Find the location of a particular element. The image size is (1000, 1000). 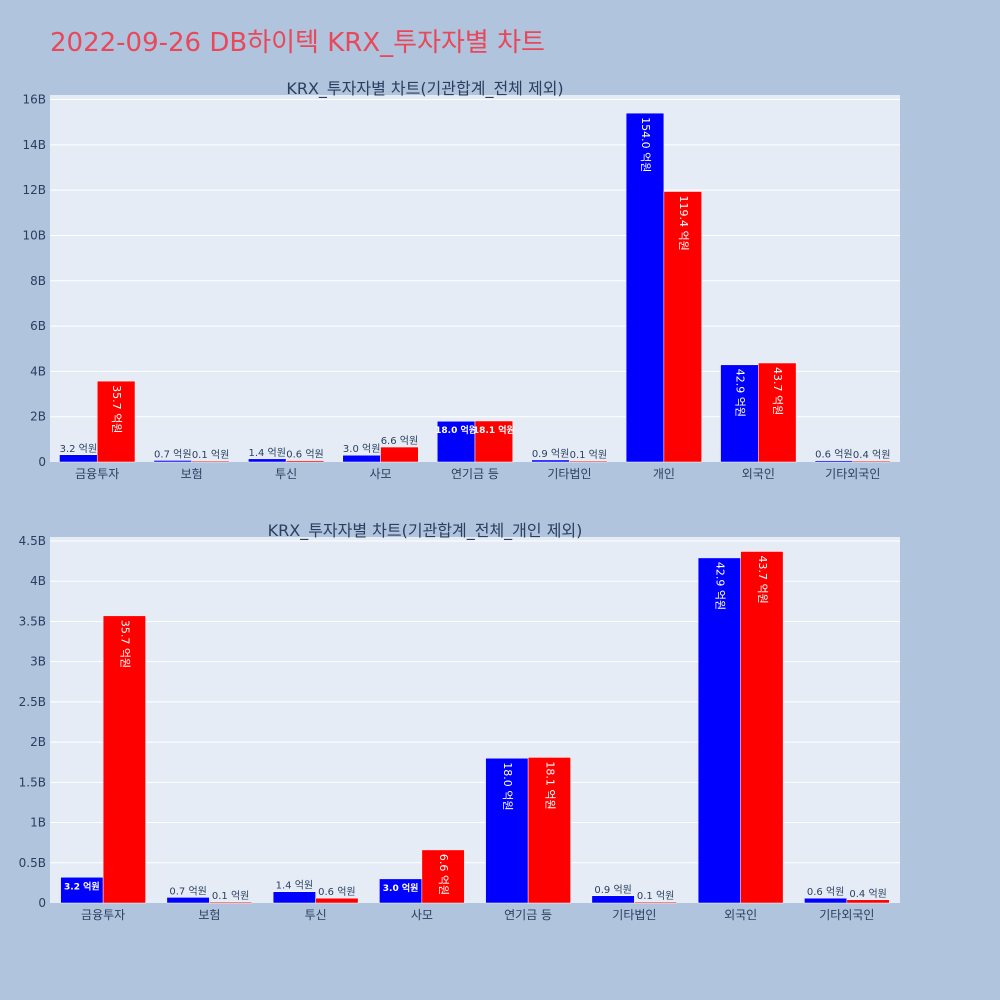

chart2-xtick-label: 기타법인 is located at coordinates (634, 915).